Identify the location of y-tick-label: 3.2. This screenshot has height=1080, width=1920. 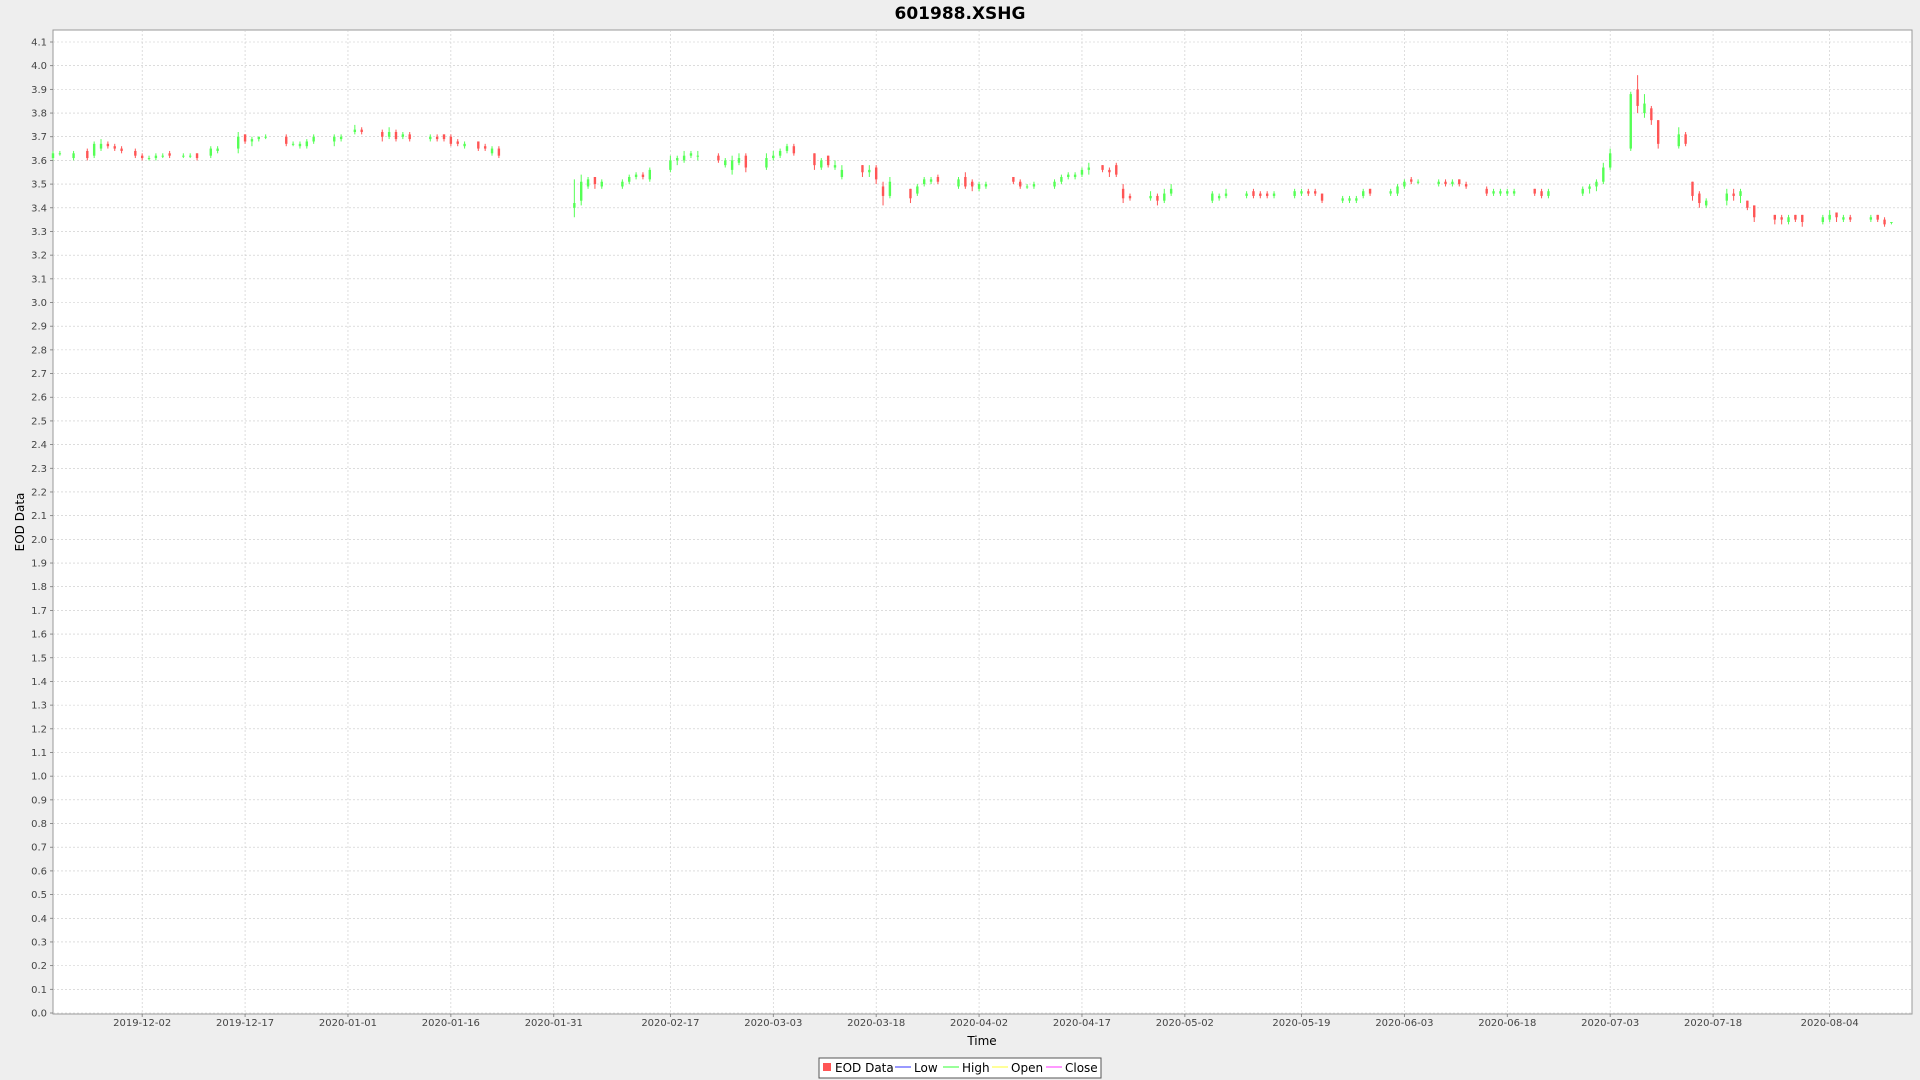
(39, 256).